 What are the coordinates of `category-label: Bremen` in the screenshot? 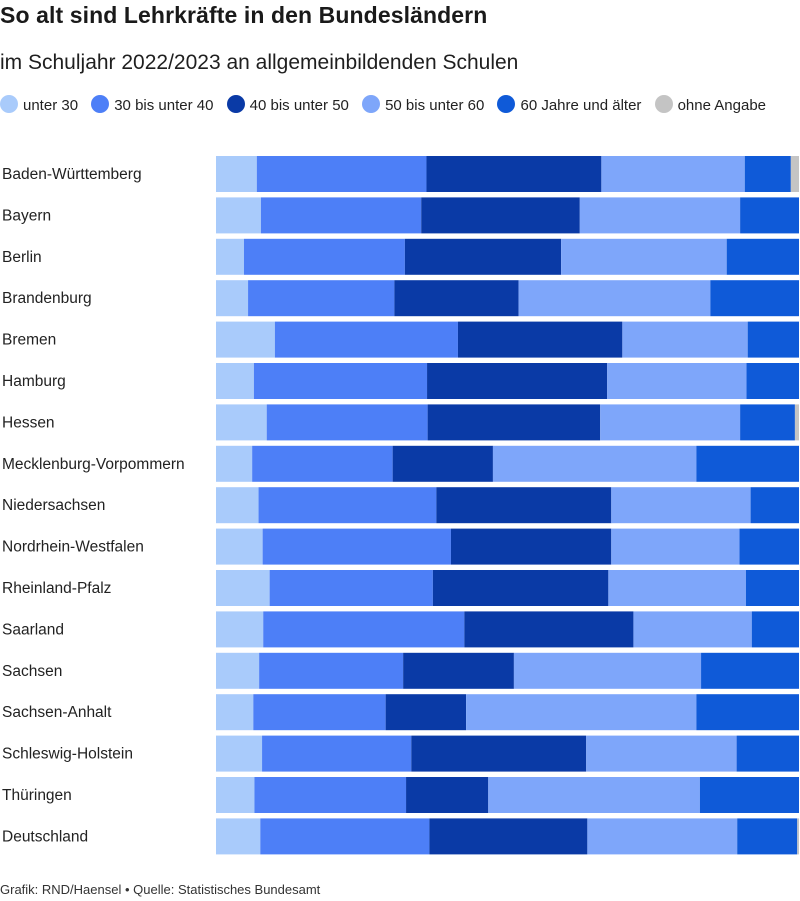 It's located at (29, 340).